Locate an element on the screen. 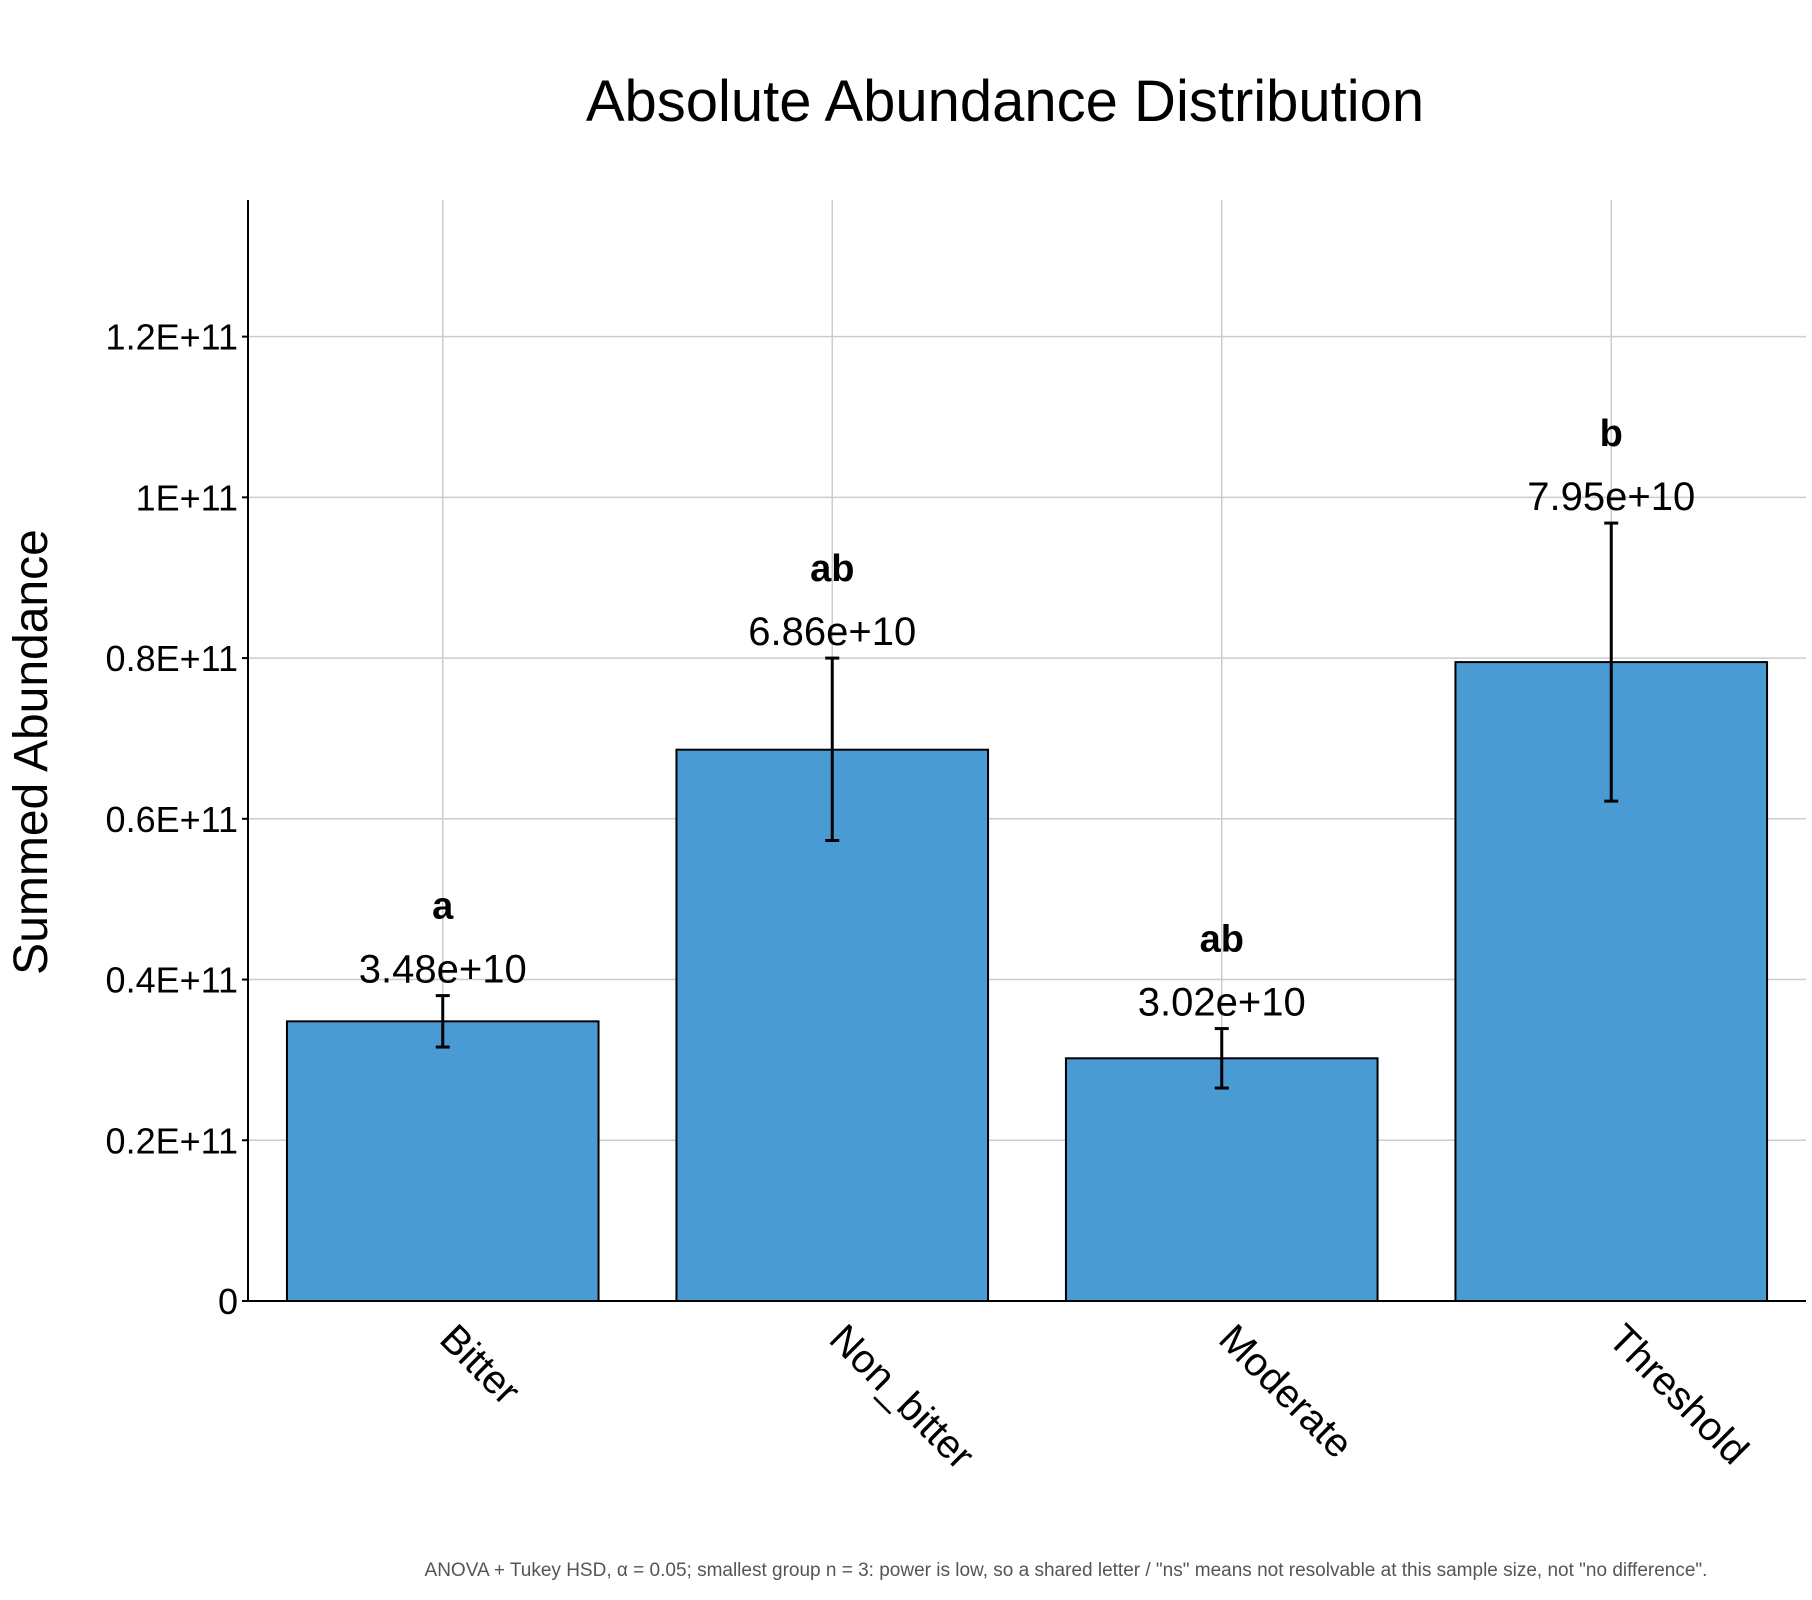 This screenshot has height=1600, width=1812. value-label: 3.02e+10 is located at coordinates (1222, 1003).